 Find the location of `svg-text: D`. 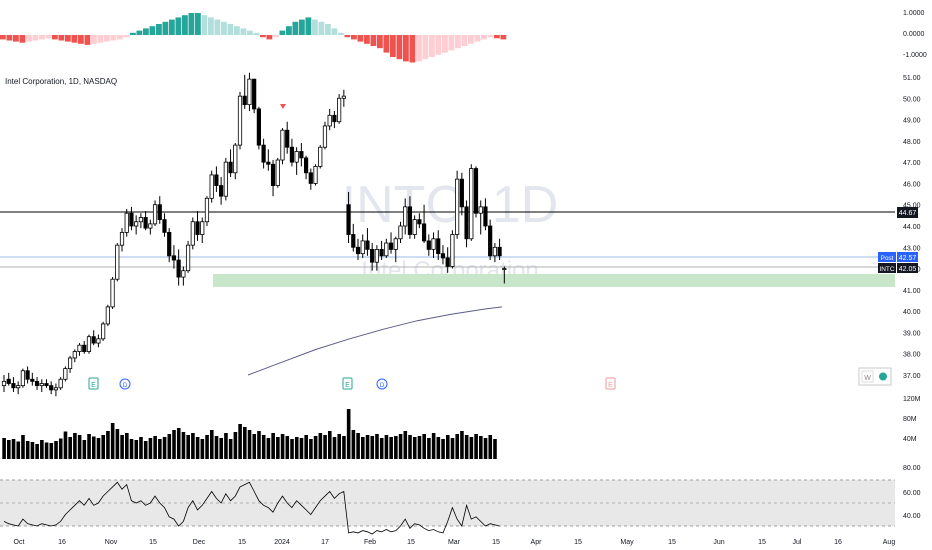

svg-text: D is located at coordinates (382, 386).